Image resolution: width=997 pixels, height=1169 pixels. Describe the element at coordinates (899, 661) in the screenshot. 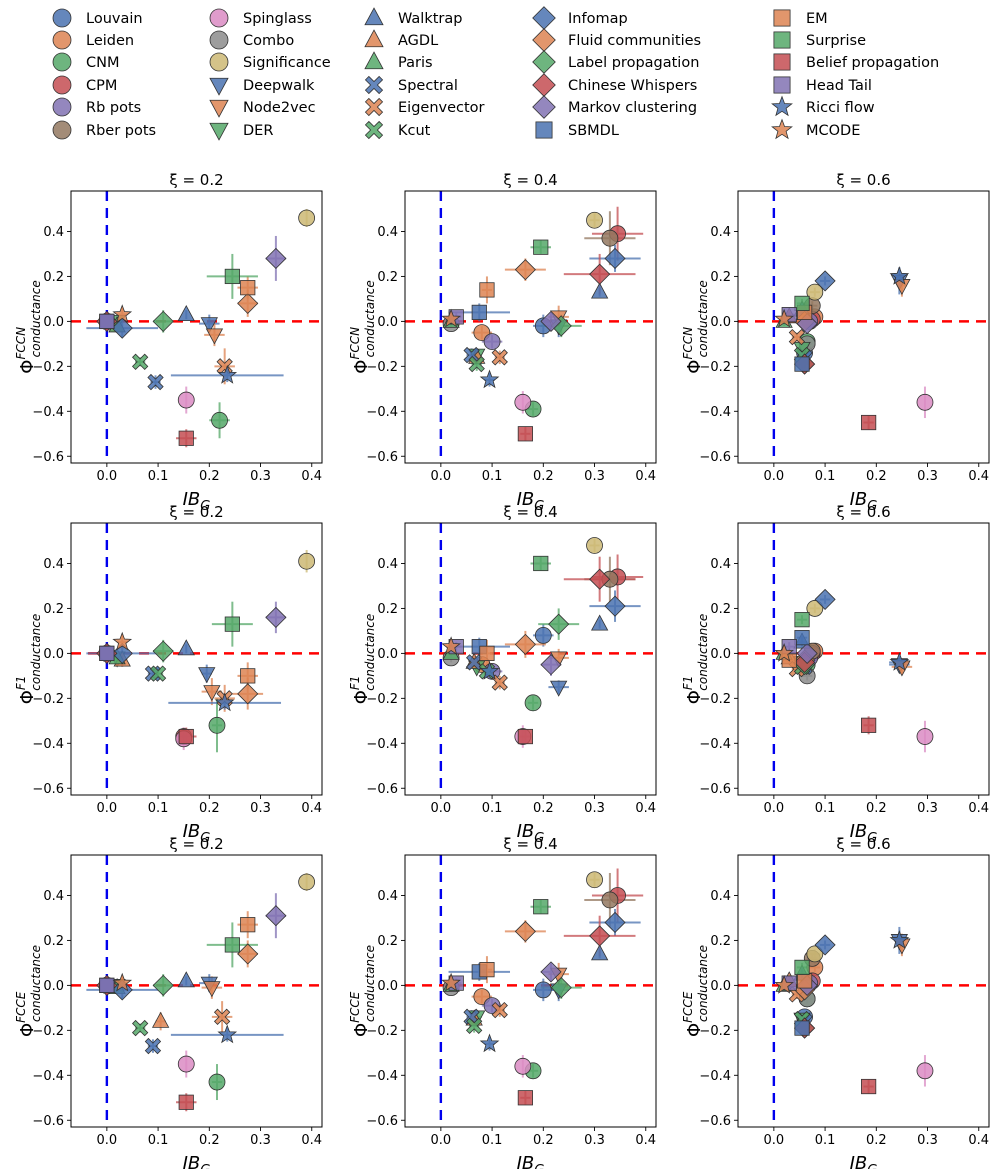

I see `point-ricci-flow` at that location.